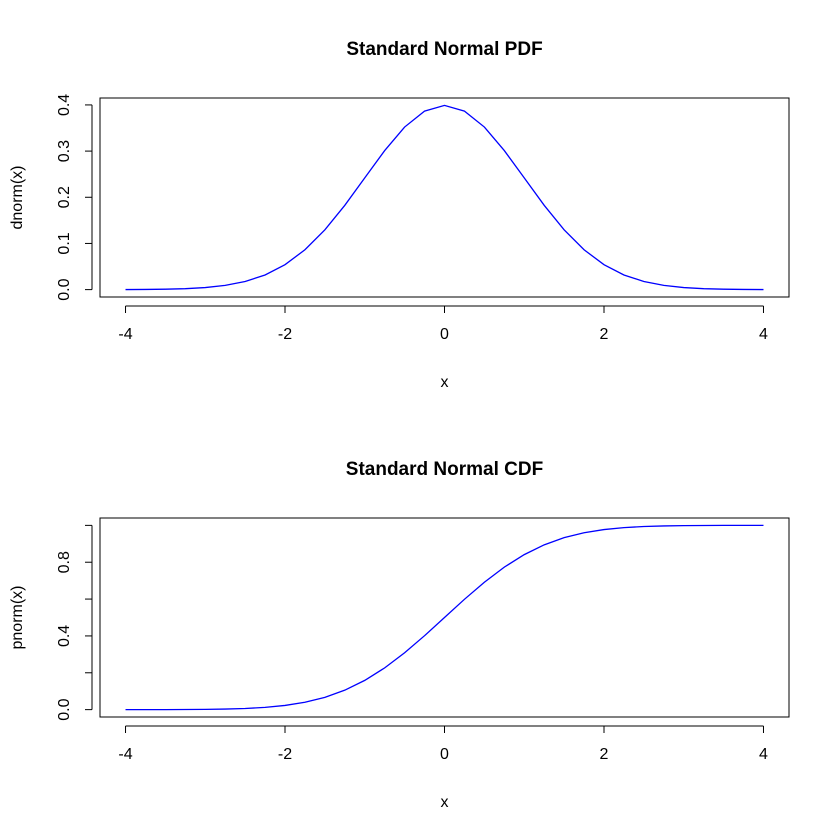 This screenshot has height=840, width=840. I want to click on y-tick-label: 0.2, so click(64, 197).